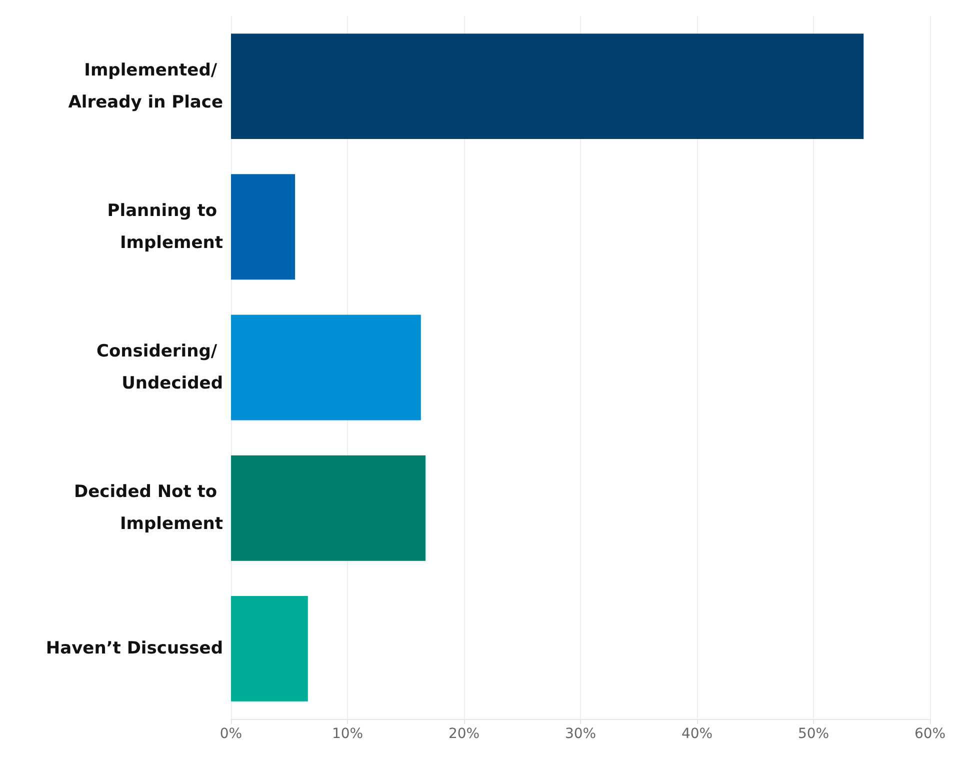  Describe the element at coordinates (159, 368) in the screenshot. I see `y-tick-label: Considering/ Undecided` at that location.